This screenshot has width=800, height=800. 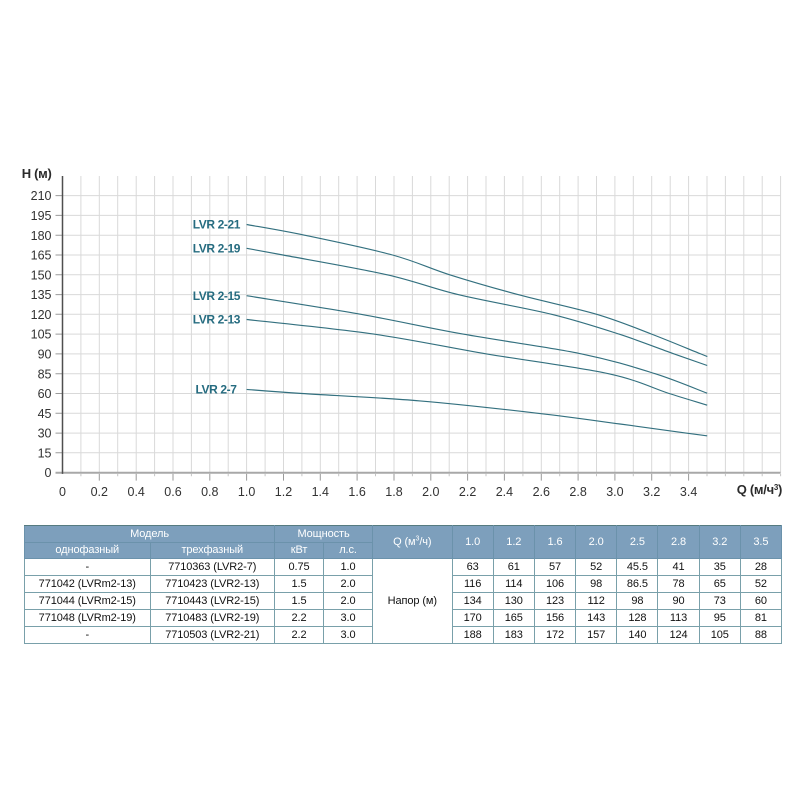 What do you see at coordinates (217, 320) in the screenshot?
I see `svg-text: LVR 2-13` at bounding box center [217, 320].